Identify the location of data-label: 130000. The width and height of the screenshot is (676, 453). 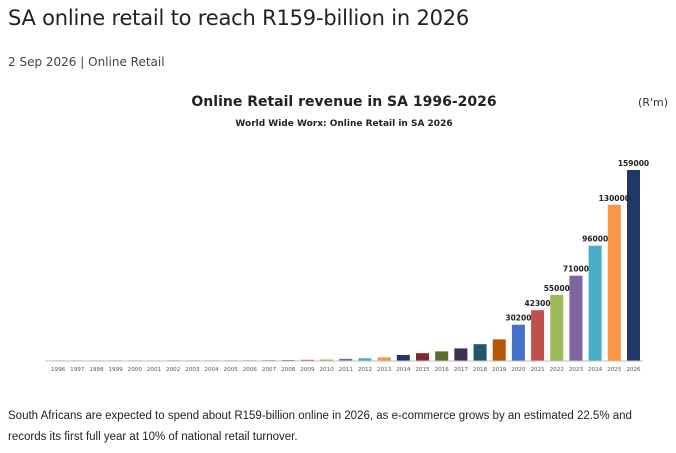
(614, 198).